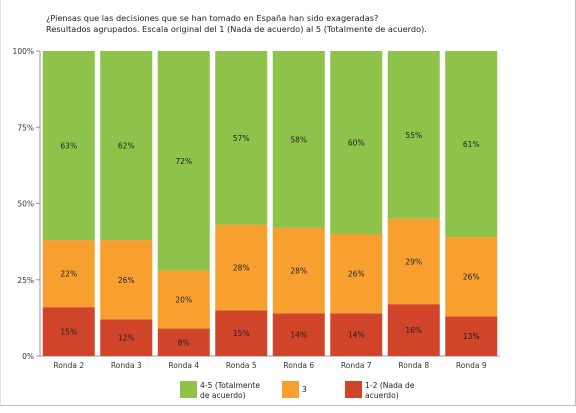 The height and width of the screenshot is (413, 576). Describe the element at coordinates (356, 365) in the screenshot. I see `x-tick-label: Ronda 7` at that location.